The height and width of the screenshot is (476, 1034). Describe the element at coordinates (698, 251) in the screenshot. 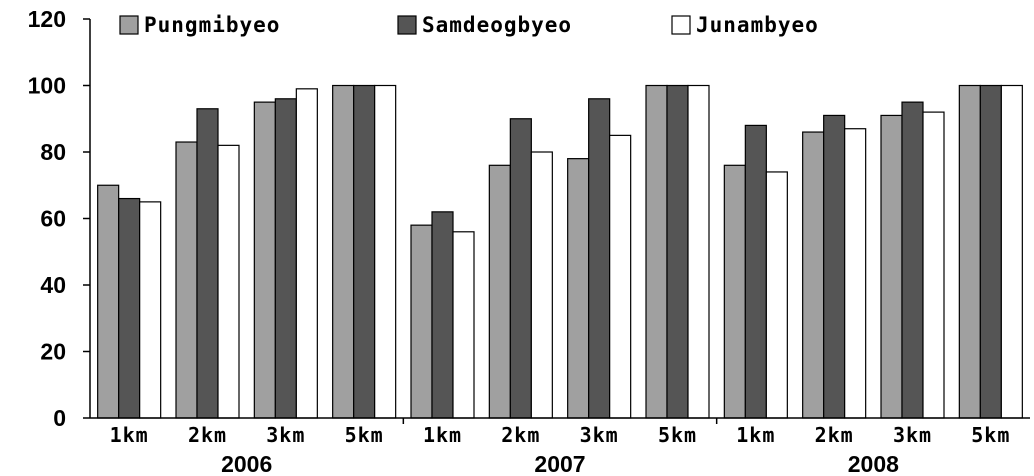

I see `bar-junambyeo-2007-5km` at that location.